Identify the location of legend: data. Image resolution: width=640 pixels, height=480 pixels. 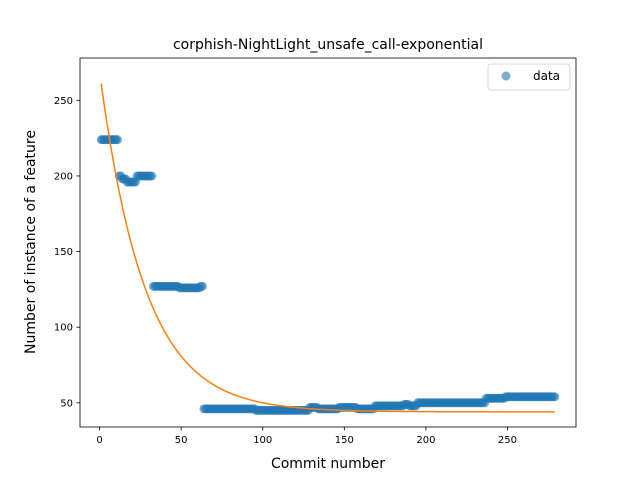
(529, 77).